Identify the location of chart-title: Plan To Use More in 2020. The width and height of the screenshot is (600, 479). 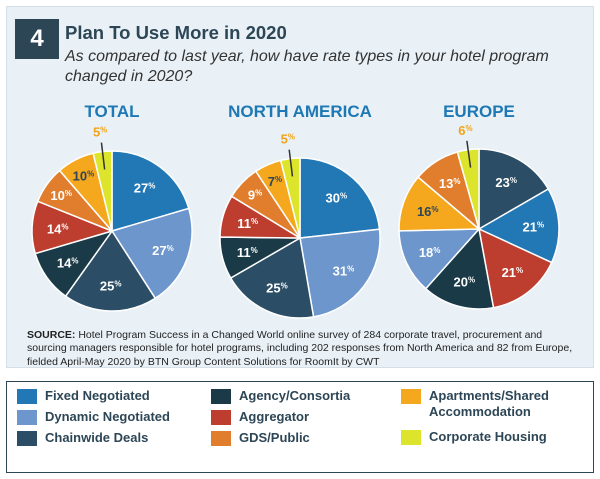
(176, 32).